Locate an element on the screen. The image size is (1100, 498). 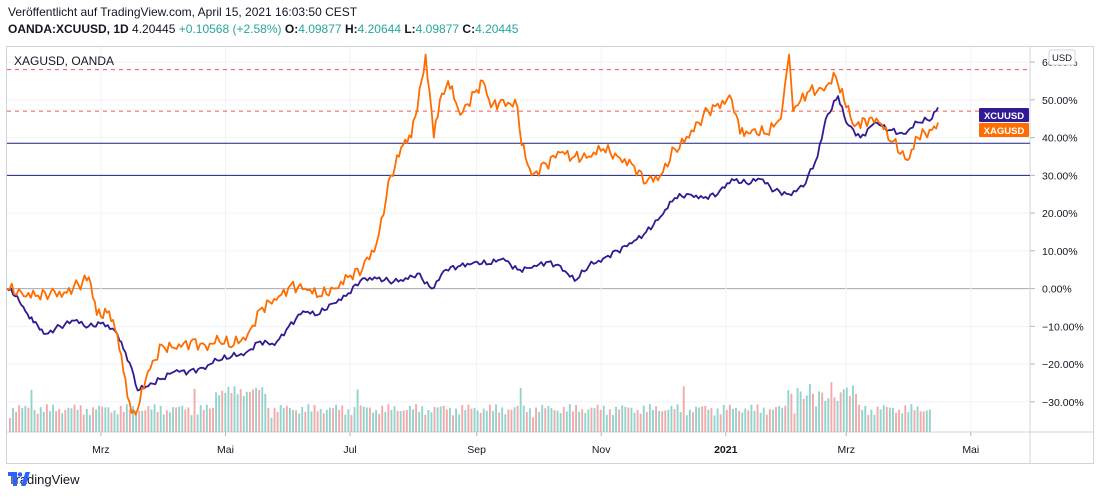
last-value-tag-label: XCUUSD is located at coordinates (1004, 116).